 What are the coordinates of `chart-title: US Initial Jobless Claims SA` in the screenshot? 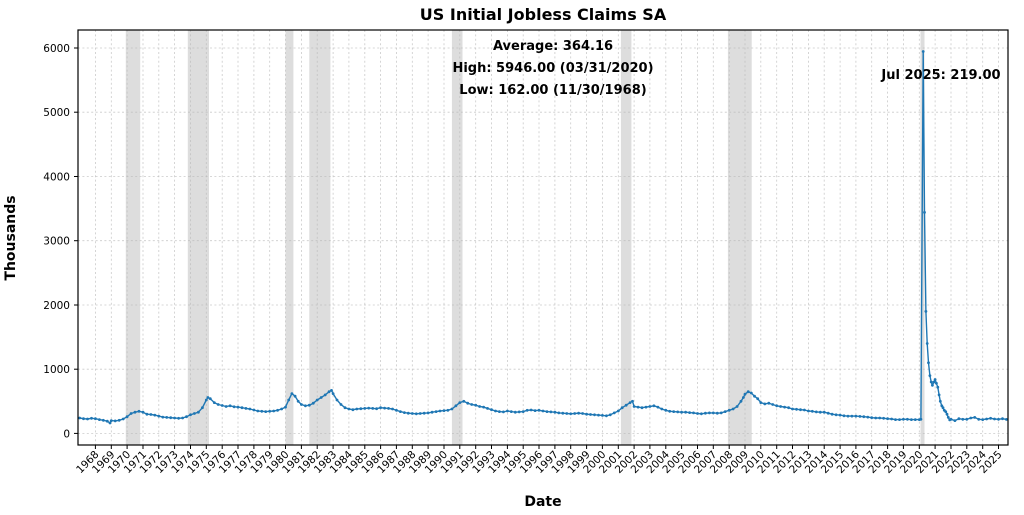 It's located at (543, 14).